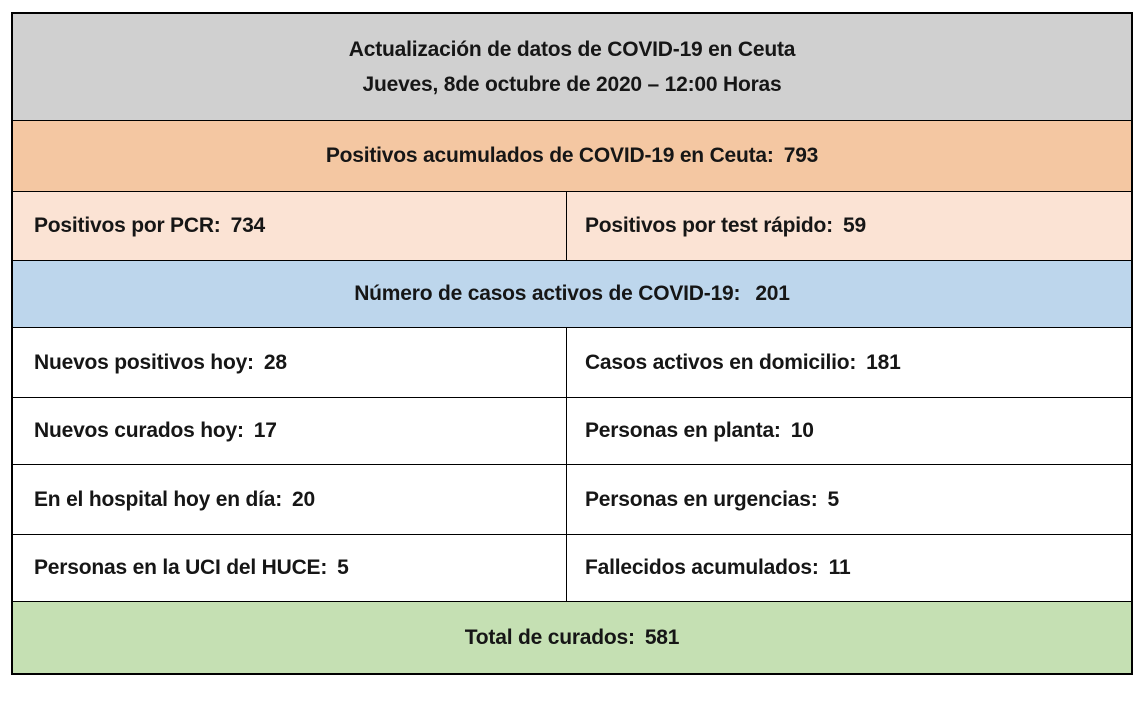 Image resolution: width=1146 pixels, height=705 pixels. Describe the element at coordinates (708, 225) in the screenshot. I see `rapid-test-positives-label: Positivos por test rápido:` at that location.